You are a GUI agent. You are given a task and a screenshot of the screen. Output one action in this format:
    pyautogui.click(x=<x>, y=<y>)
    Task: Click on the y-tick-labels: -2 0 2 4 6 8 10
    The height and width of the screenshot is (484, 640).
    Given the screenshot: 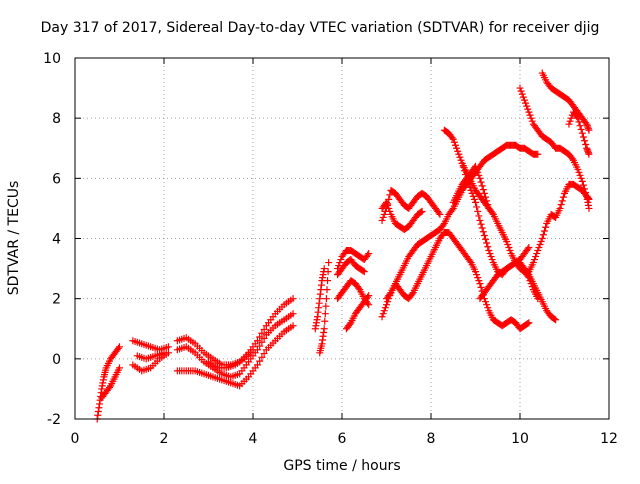 What is the action you would take?
    pyautogui.click(x=52, y=239)
    